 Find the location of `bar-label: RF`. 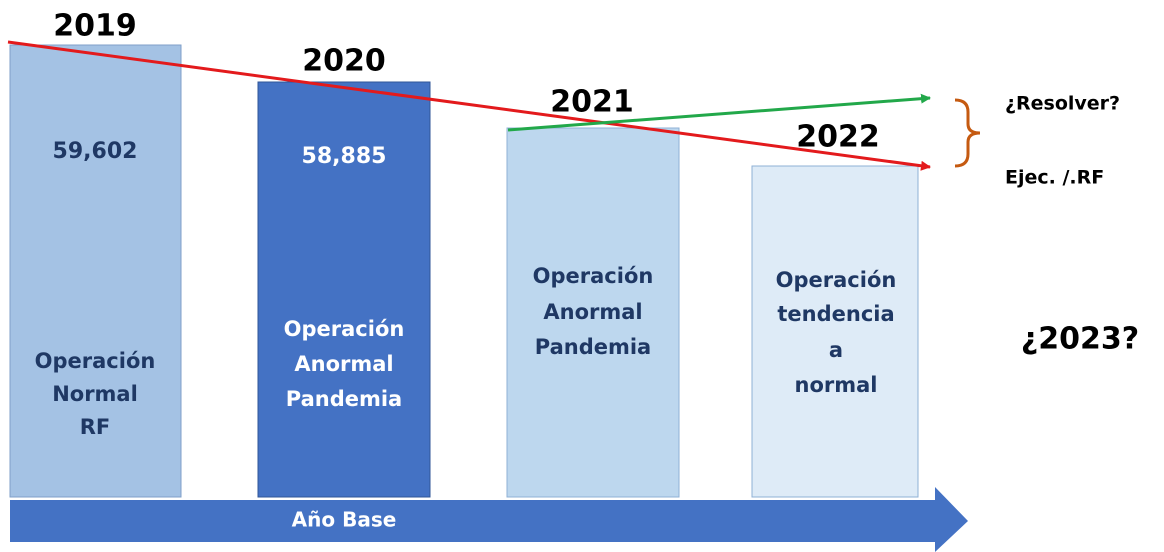

bar-label: RF is located at coordinates (95, 427).